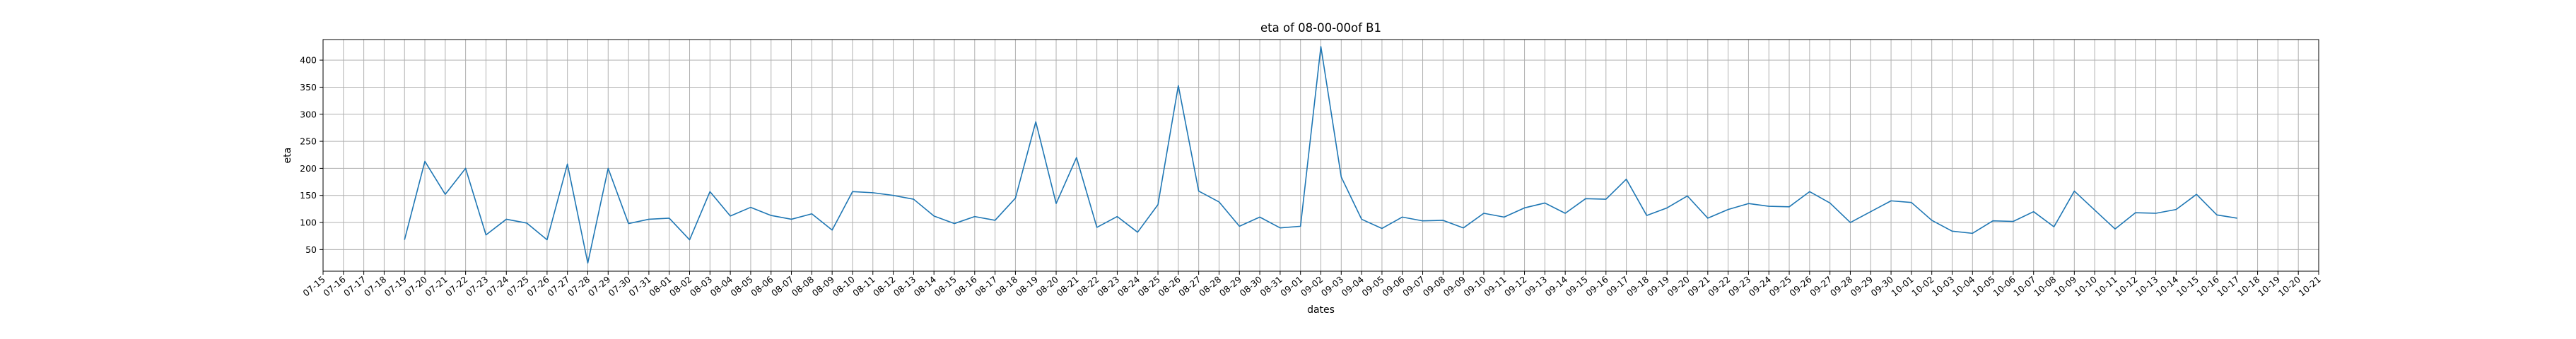 The image size is (2576, 339). What do you see at coordinates (415, 286) in the screenshot?
I see `x-tick-label: 07-20` at bounding box center [415, 286].